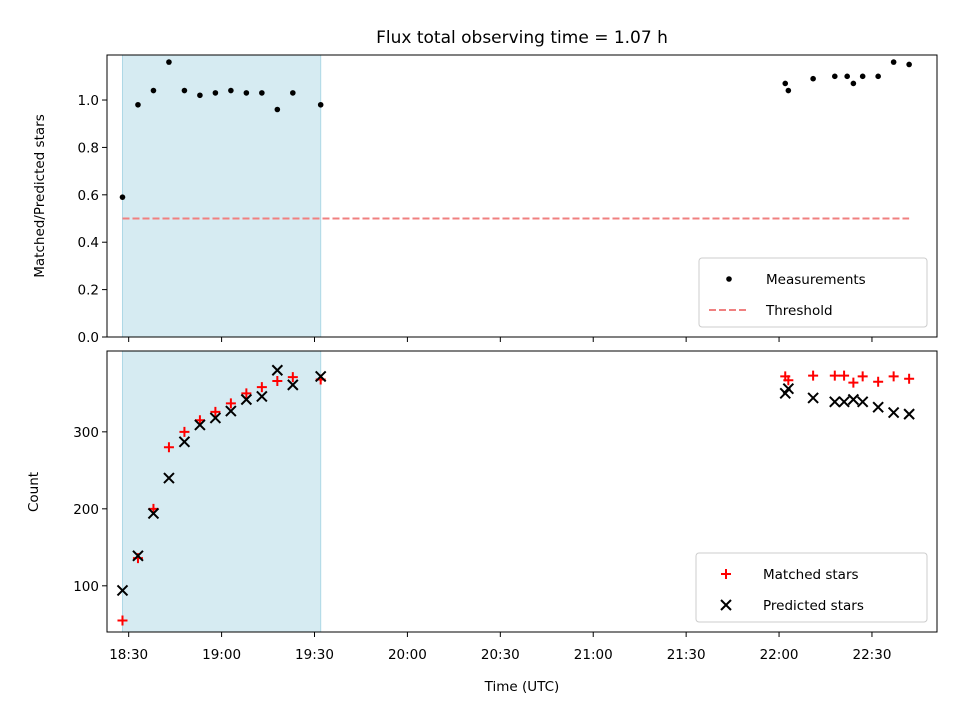 The image size is (960, 720). I want to click on y-tick-label: 0.6, so click(88, 196).